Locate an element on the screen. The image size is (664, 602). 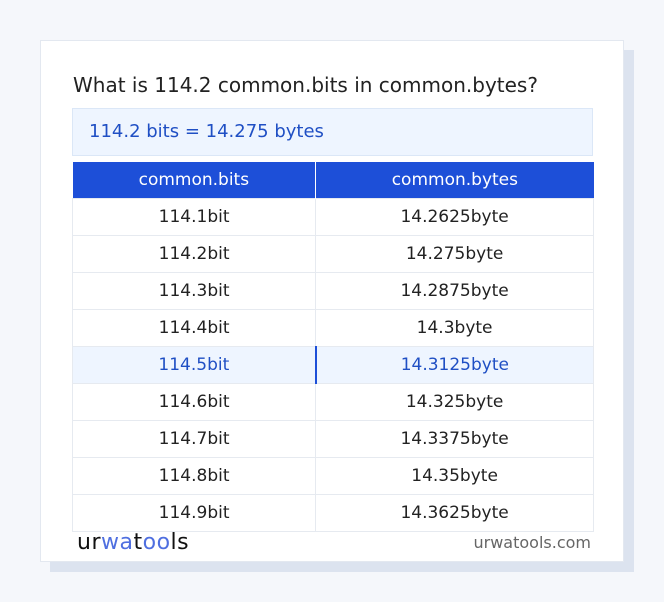
table-row: 114.4bit 14.3byte is located at coordinates (332, 328).